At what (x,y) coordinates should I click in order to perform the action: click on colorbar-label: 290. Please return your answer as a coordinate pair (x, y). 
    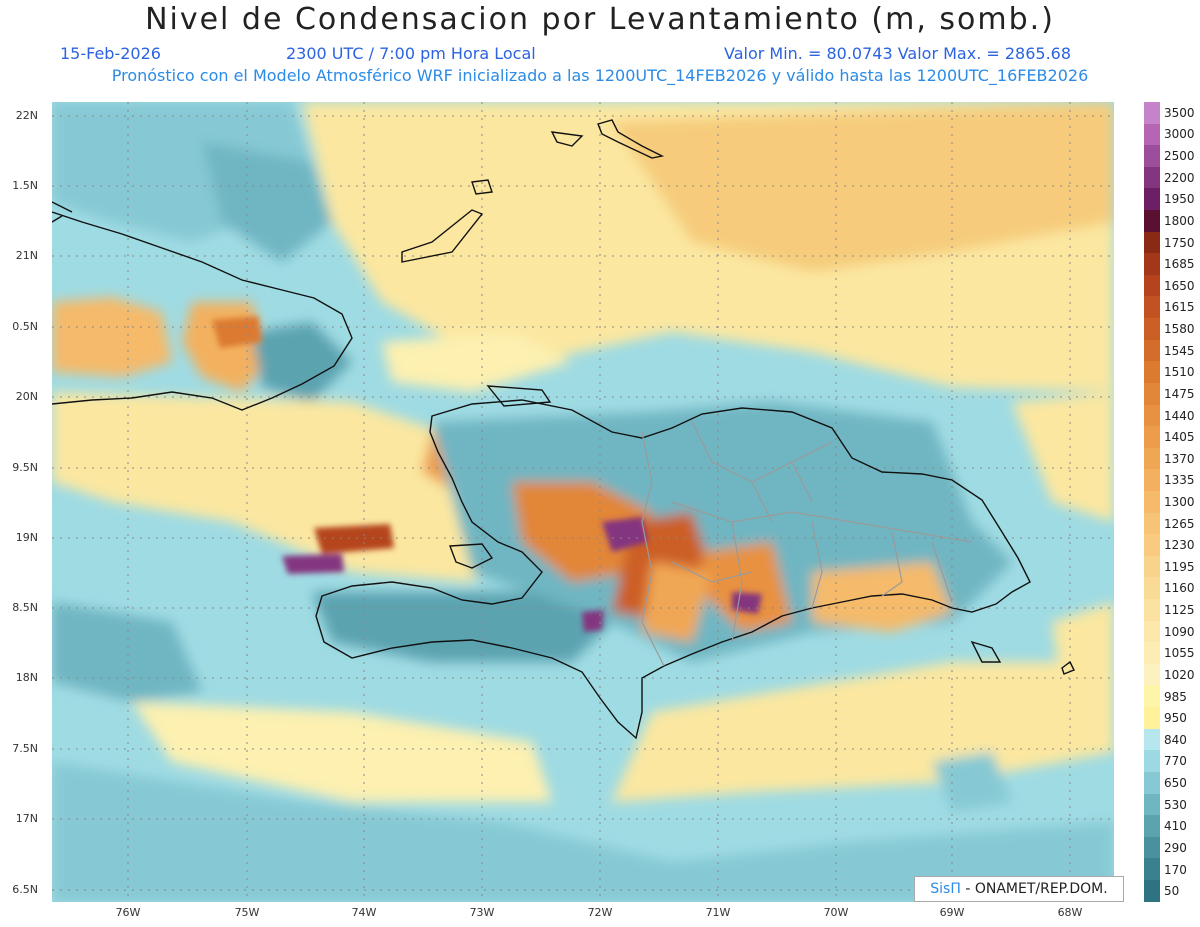
    Looking at the image, I should click on (1175, 847).